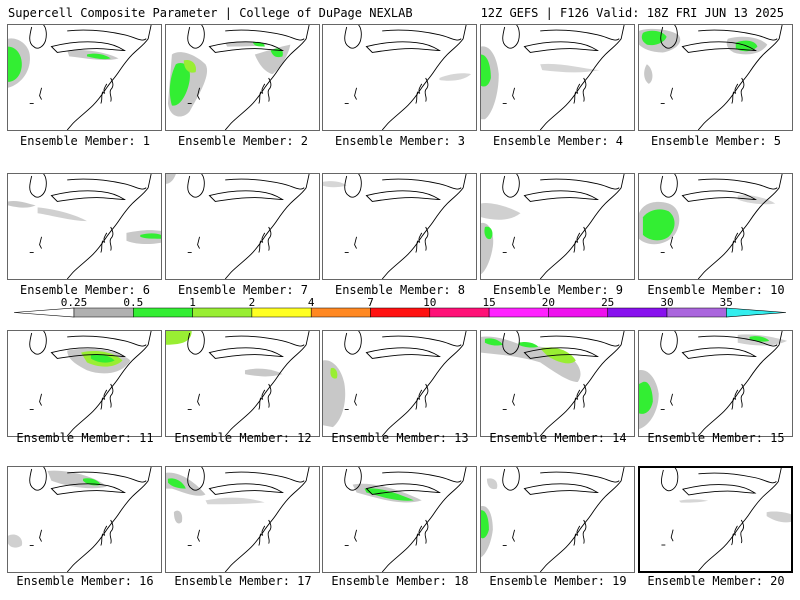  Describe the element at coordinates (558, 141) in the screenshot. I see `ensemble-member-label: Ensemble Member: 4` at that location.